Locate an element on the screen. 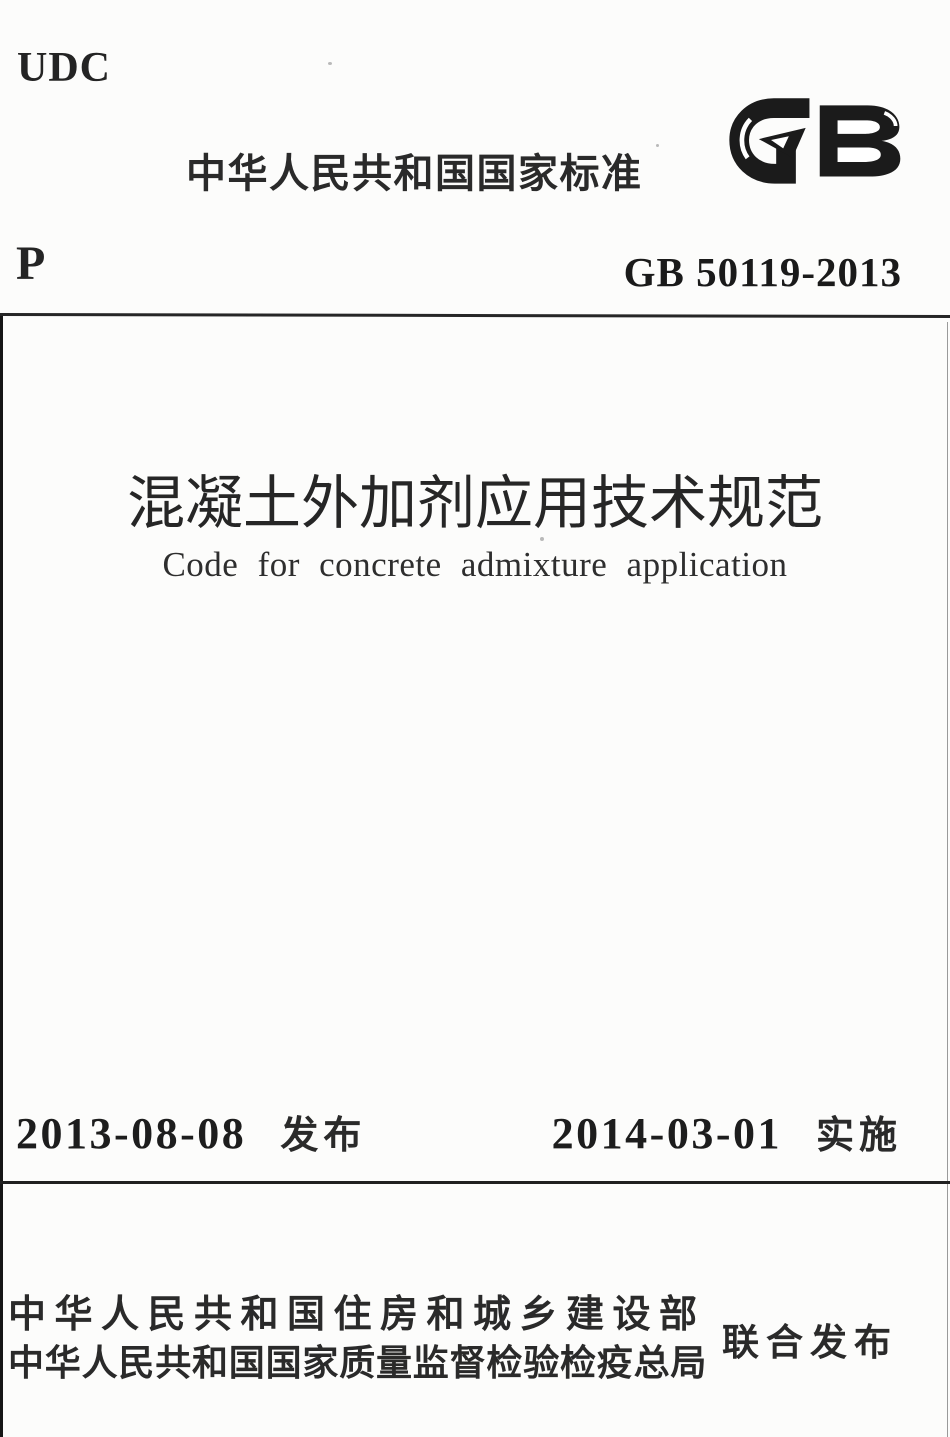 Image resolution: width=950 pixels, height=1437 pixels. joint-publish-label: 联合发布 is located at coordinates (810, 1342).